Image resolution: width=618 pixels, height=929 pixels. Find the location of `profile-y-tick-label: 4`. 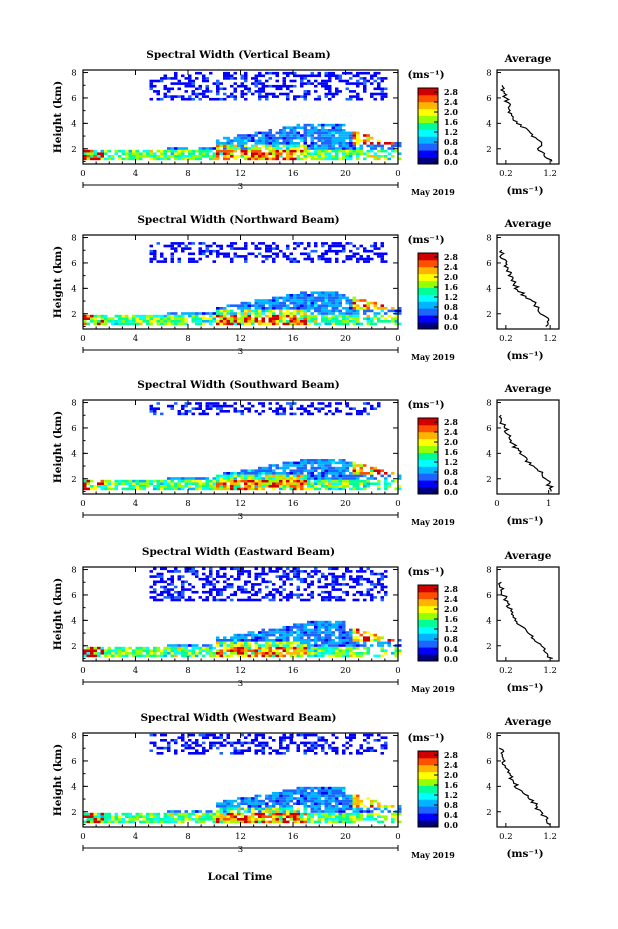

profile-y-tick-label: 4 is located at coordinates (488, 124).